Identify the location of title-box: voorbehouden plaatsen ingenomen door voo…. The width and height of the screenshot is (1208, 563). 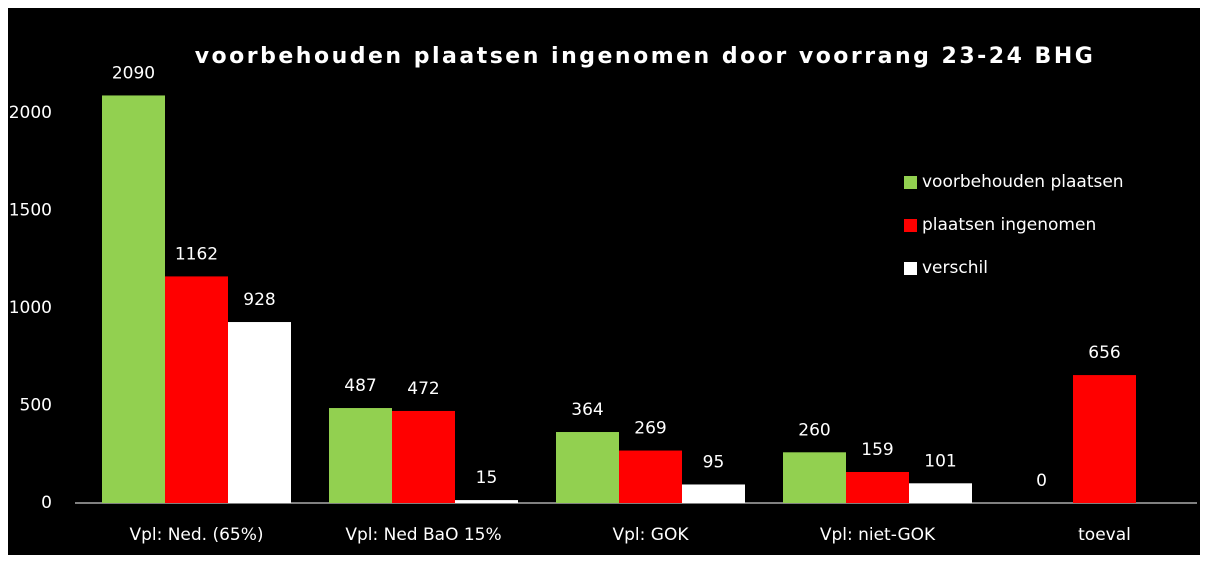
(645, 56).